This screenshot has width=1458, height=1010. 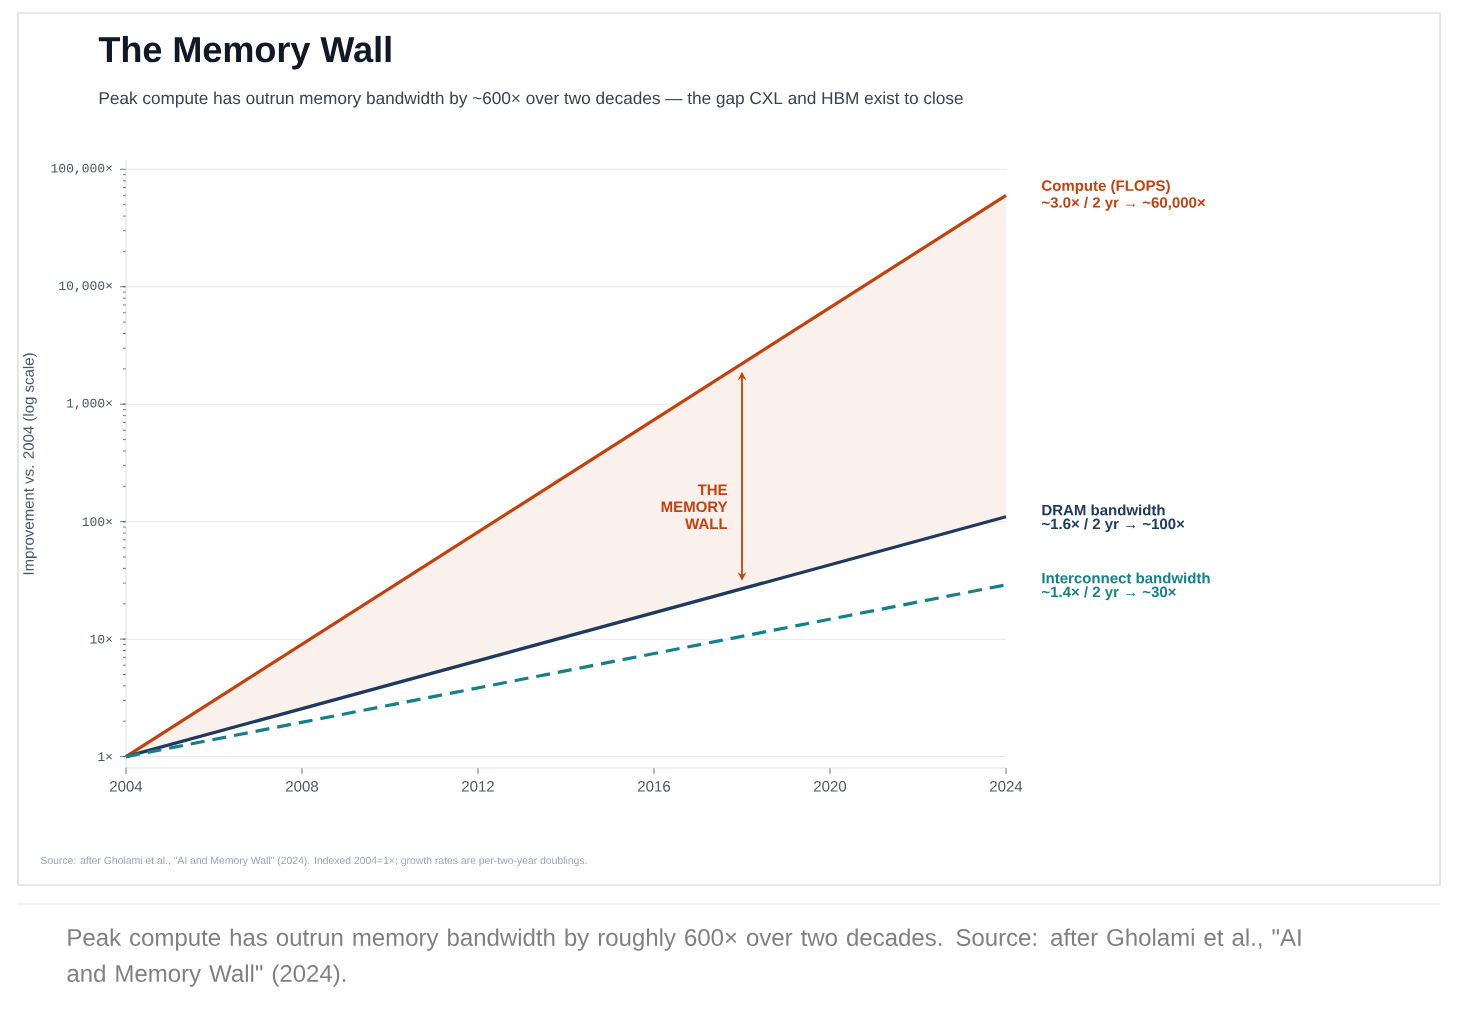 What do you see at coordinates (654, 786) in the screenshot?
I see `x-tick-label: 2016` at bounding box center [654, 786].